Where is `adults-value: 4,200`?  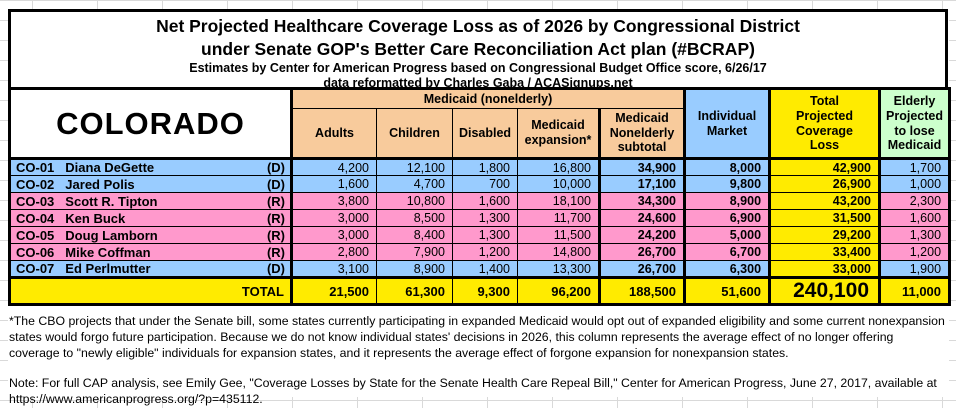
adults-value: 4,200 is located at coordinates (334, 167).